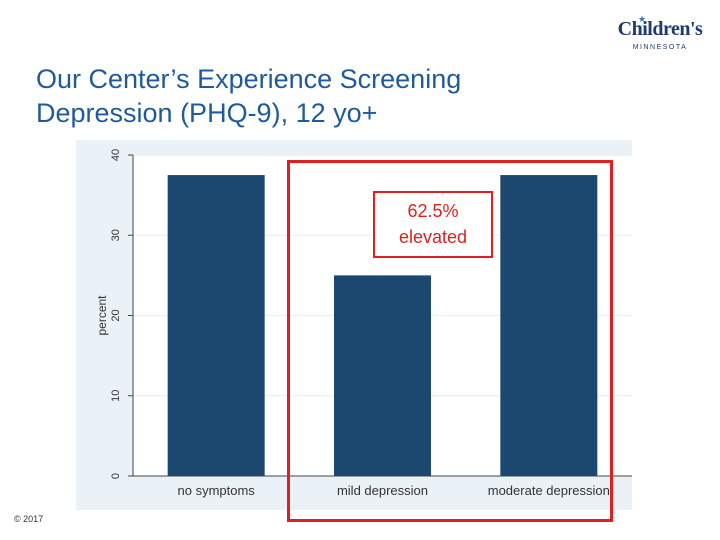 The height and width of the screenshot is (540, 720). Describe the element at coordinates (116, 396) in the screenshot. I see `y-tick-label-10: 10` at that location.